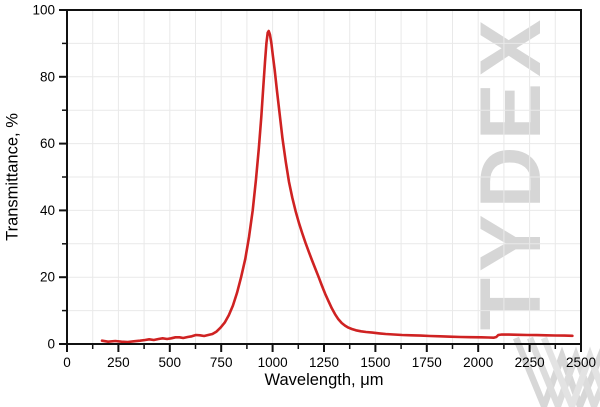  I want to click on y-tick-label: 20, so click(47, 277).